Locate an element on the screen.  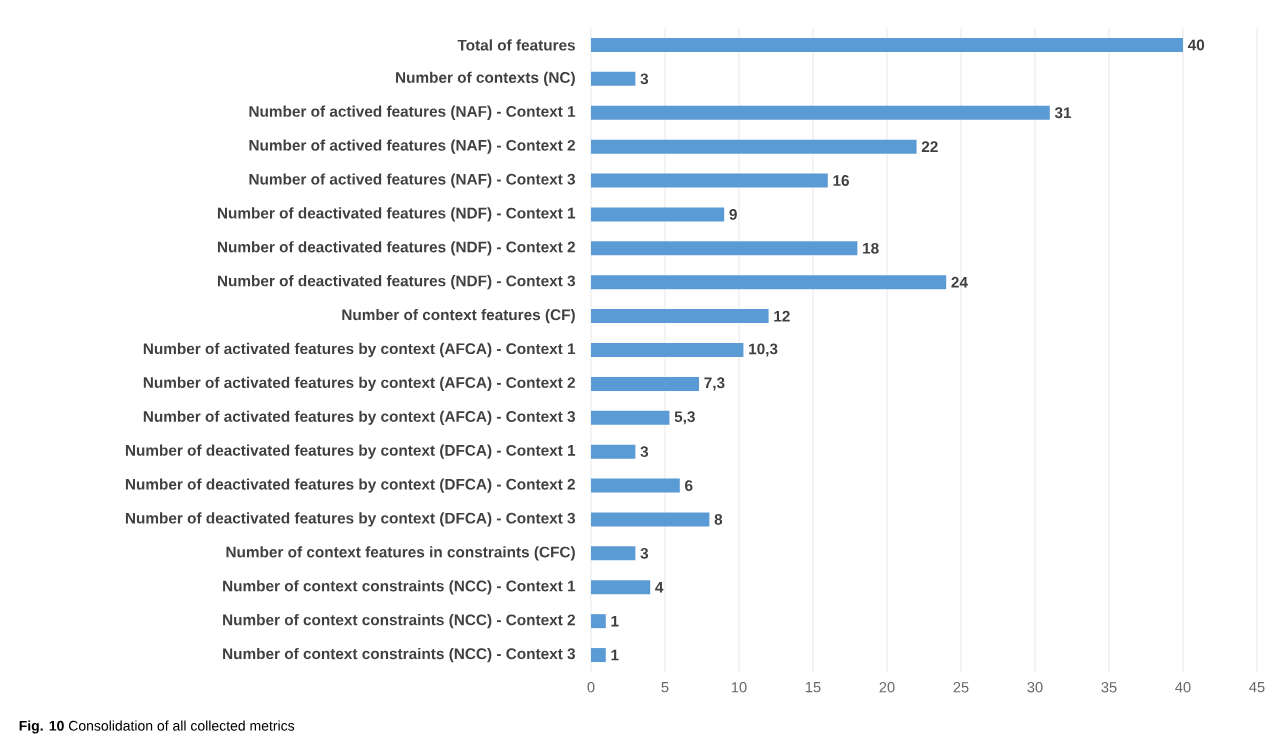
y-tick-label: Number of actived features (NAF) - Context 3 is located at coordinates (412, 180).